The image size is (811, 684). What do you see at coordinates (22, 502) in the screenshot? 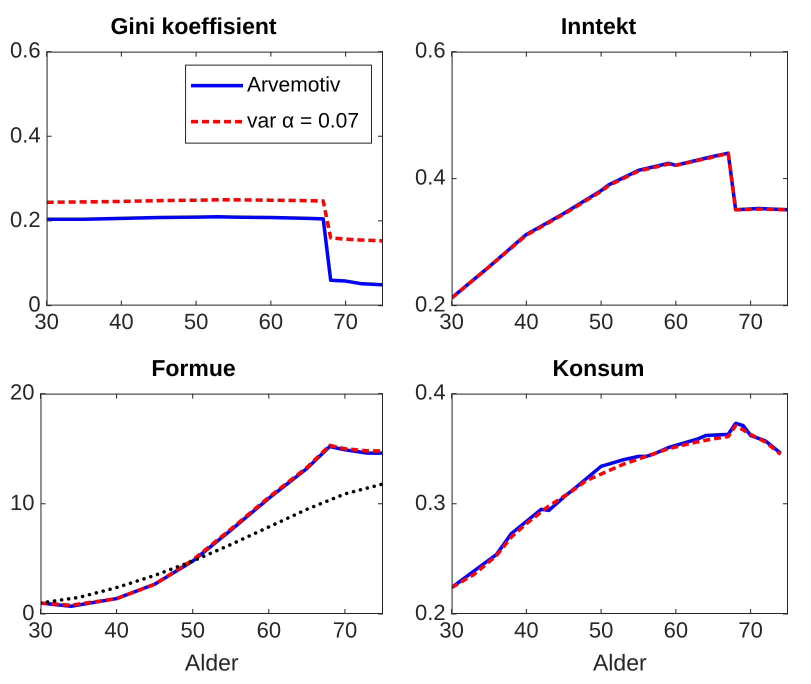
I see `y-tick-label: 10` at bounding box center [22, 502].